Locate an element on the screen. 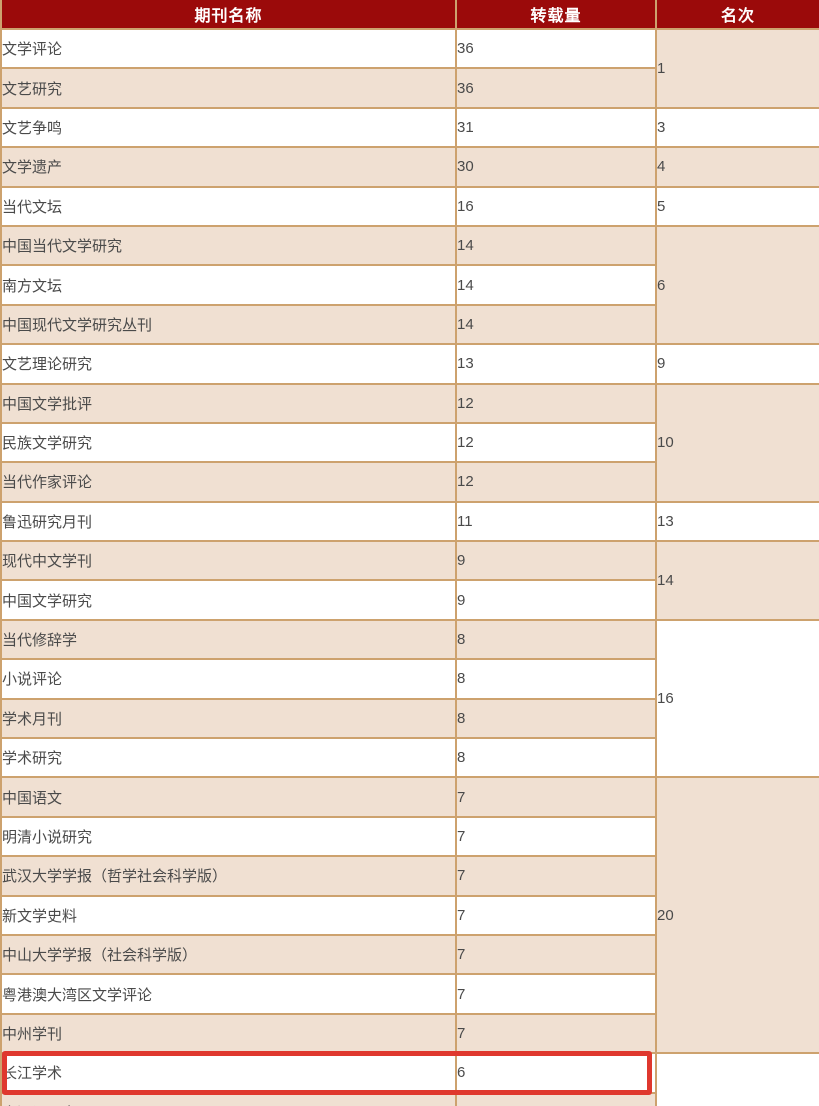  table-row: 当代文坛 16 5 is located at coordinates (409, 206).